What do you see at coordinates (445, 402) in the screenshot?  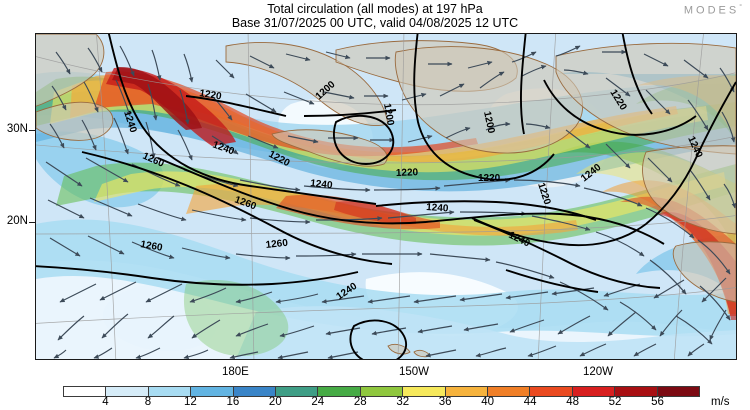 I see `colorbar-tick-36: 36` at bounding box center [445, 402].